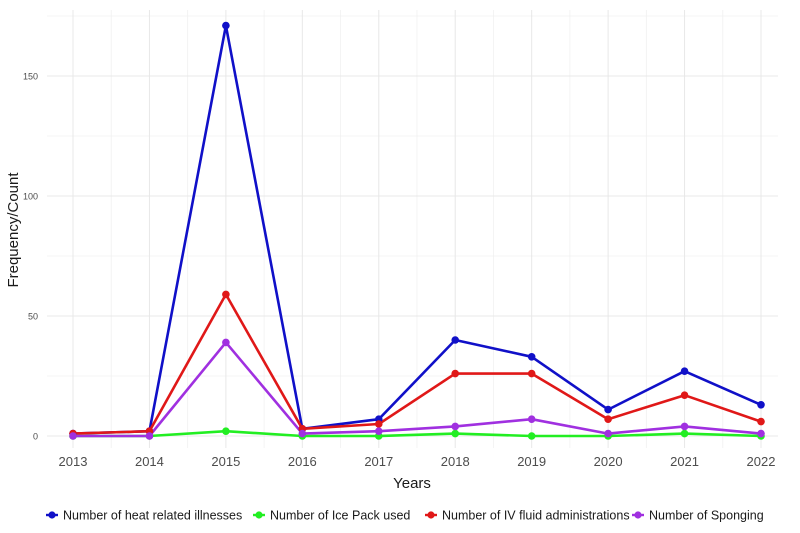 The image size is (800, 533). I want to click on x-tick-label: 2015, so click(225, 461).